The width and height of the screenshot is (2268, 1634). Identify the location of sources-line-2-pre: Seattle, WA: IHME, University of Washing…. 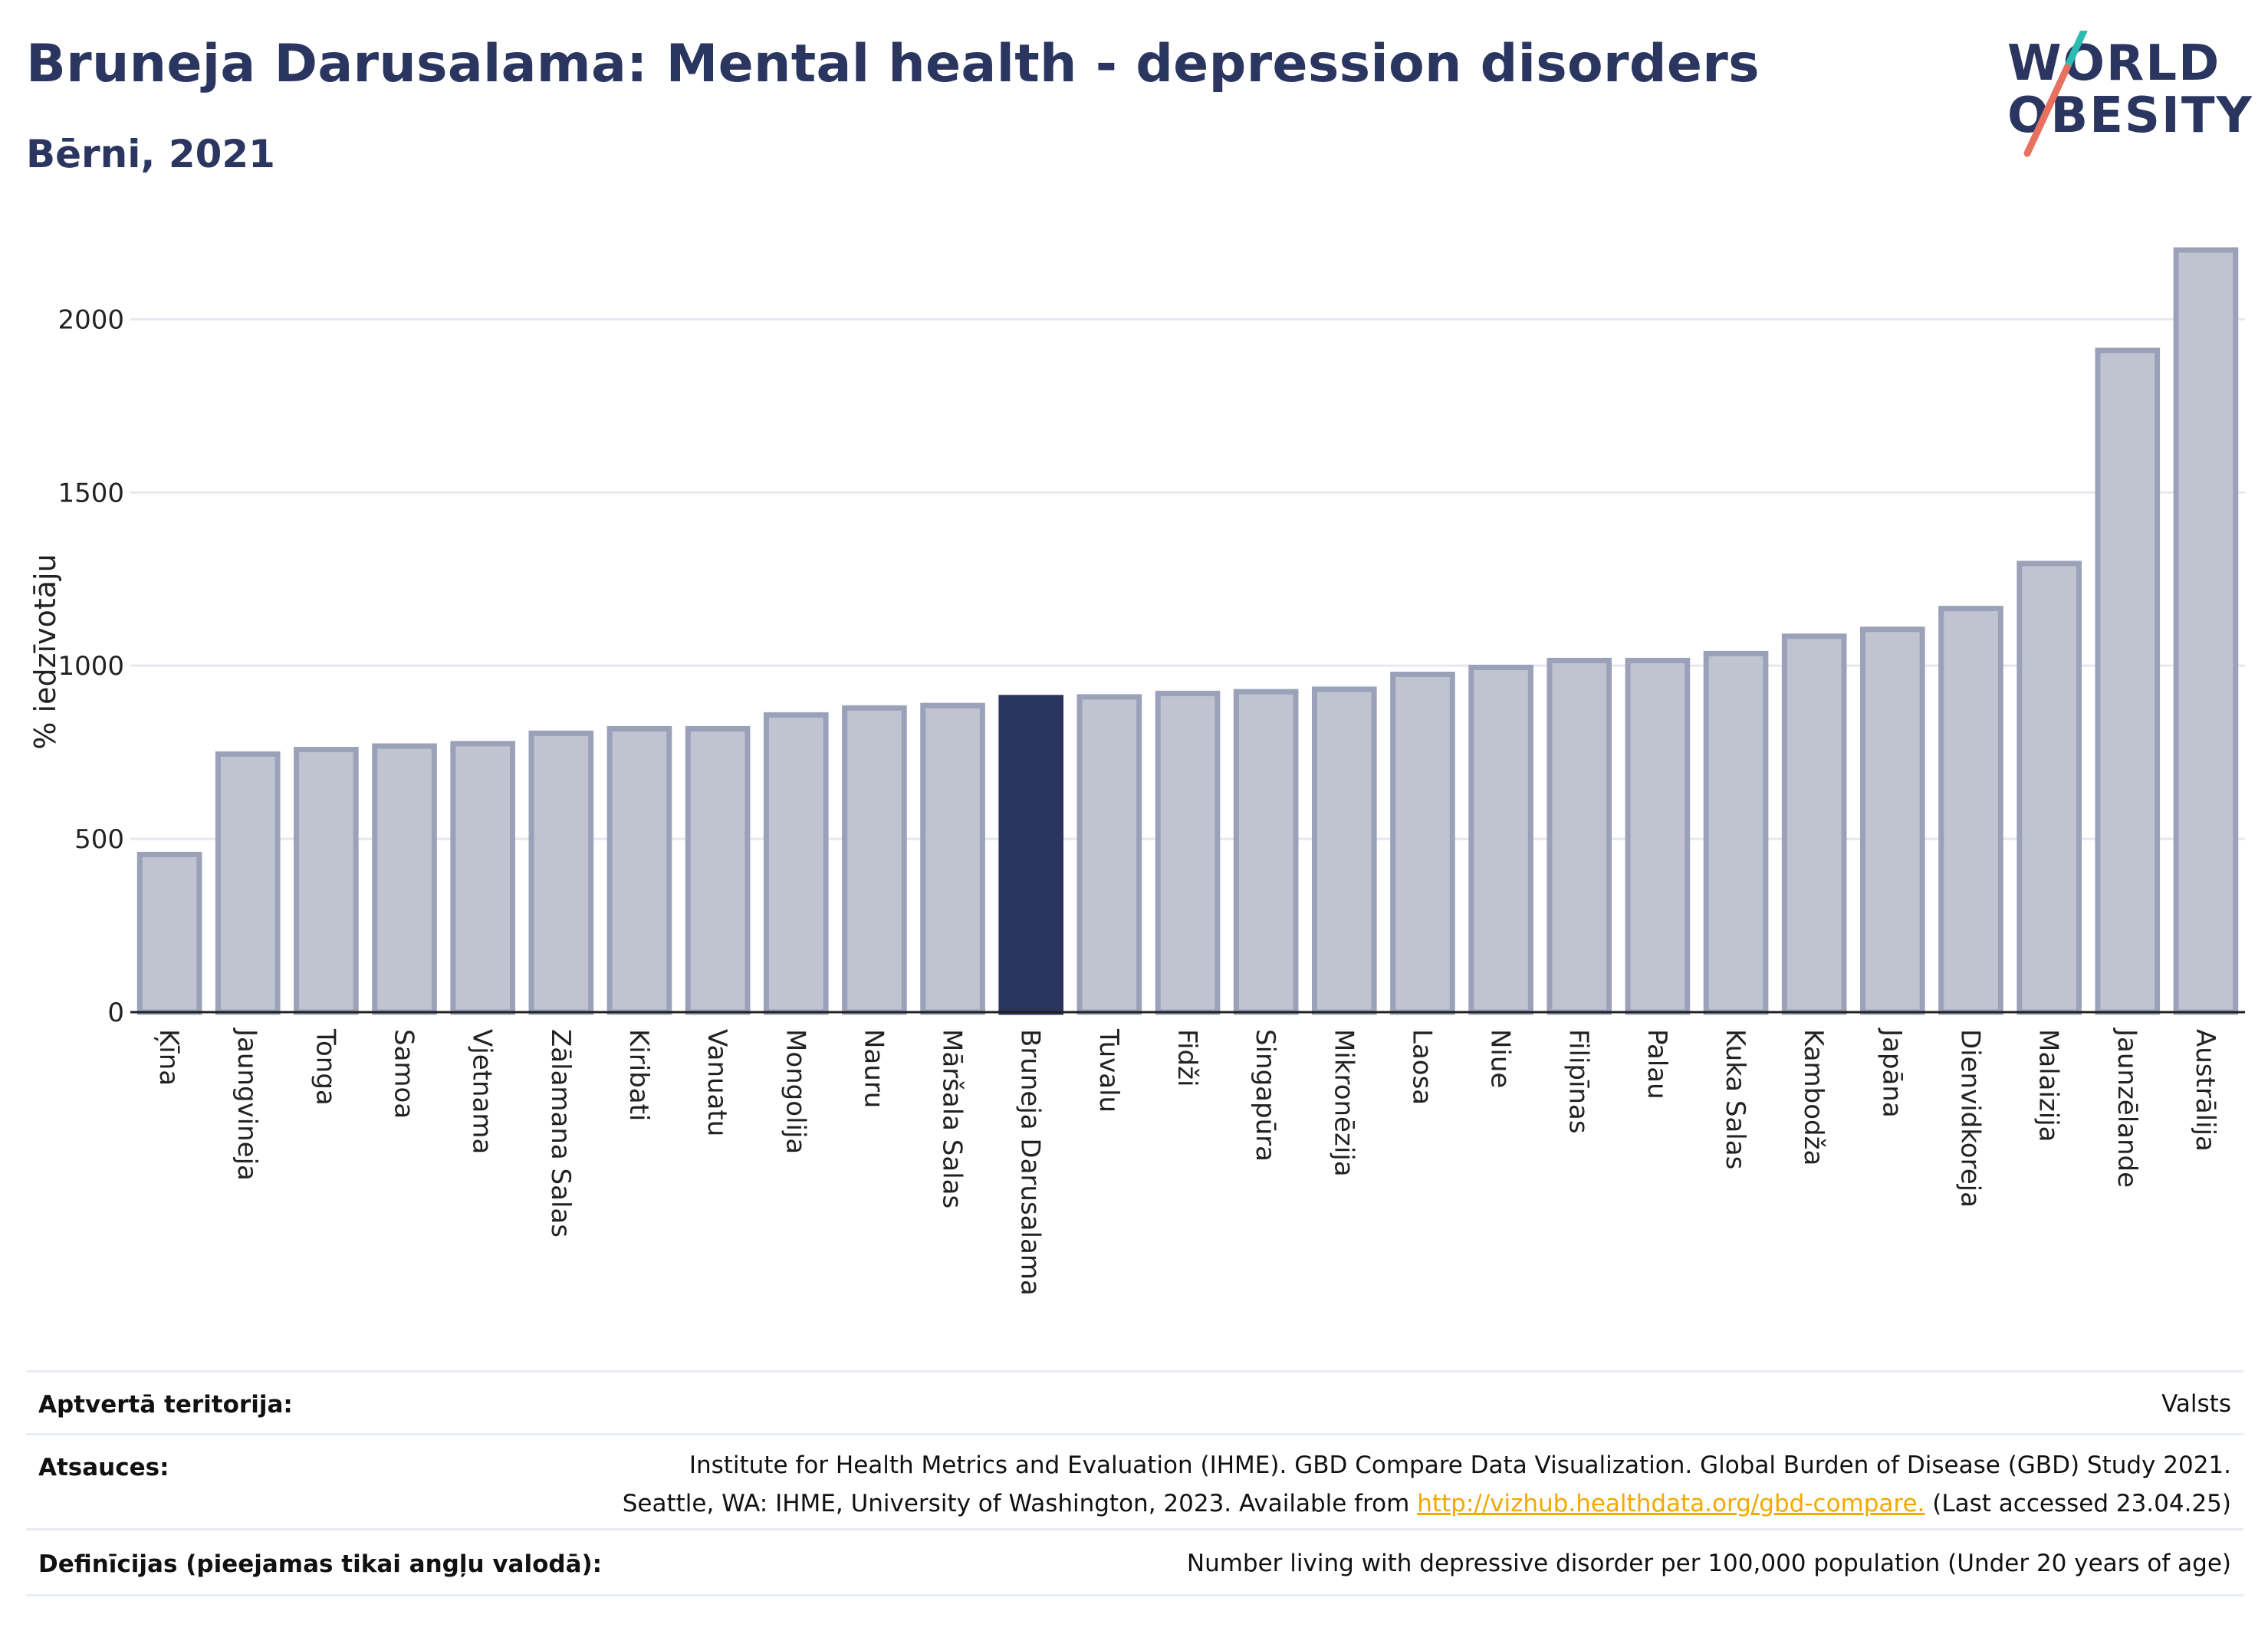
(1020, 1504).